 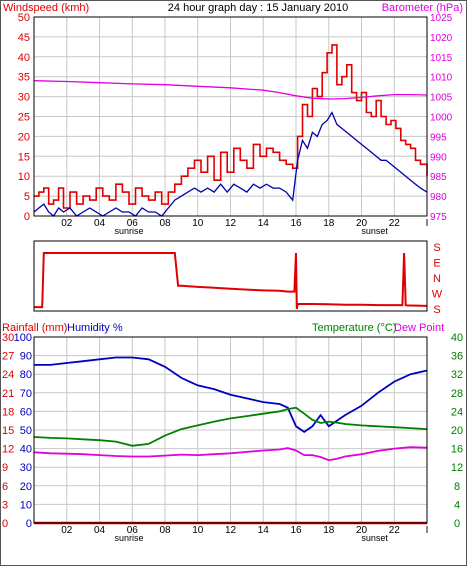 What do you see at coordinates (34, 328) in the screenshot?
I see `rainfall-axis-title: Rainfall (mm)` at bounding box center [34, 328].